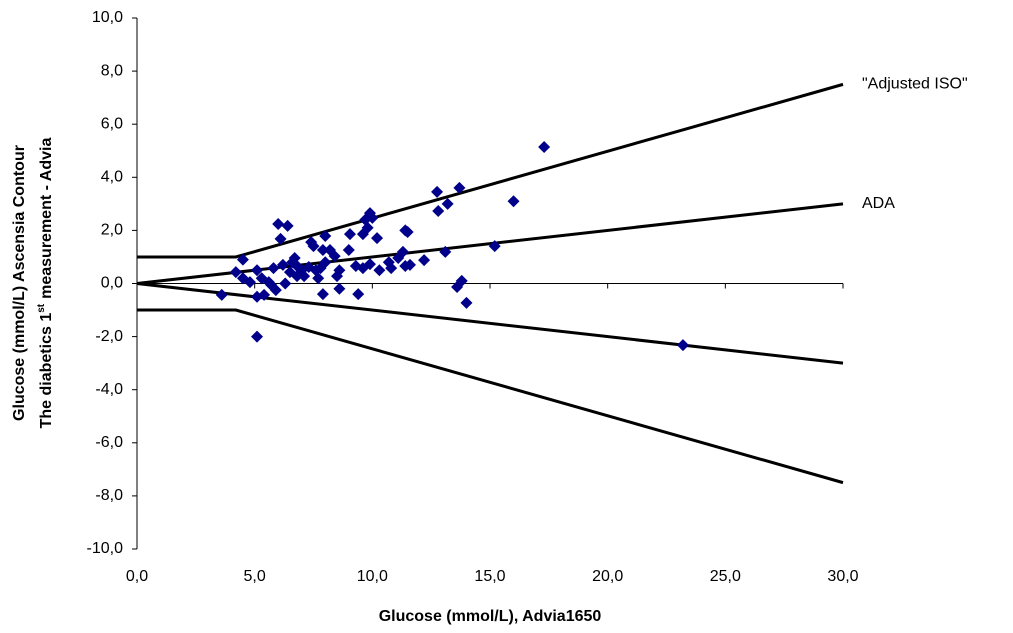  Describe the element at coordinates (109, 495) in the screenshot. I see `y-tick-label: -8,0` at that location.